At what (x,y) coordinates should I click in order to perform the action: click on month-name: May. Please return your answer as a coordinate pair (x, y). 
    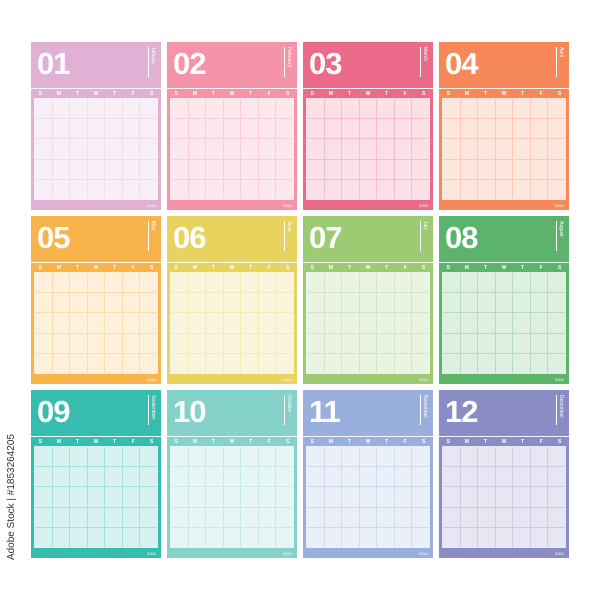
    Looking at the image, I should click on (152, 236).